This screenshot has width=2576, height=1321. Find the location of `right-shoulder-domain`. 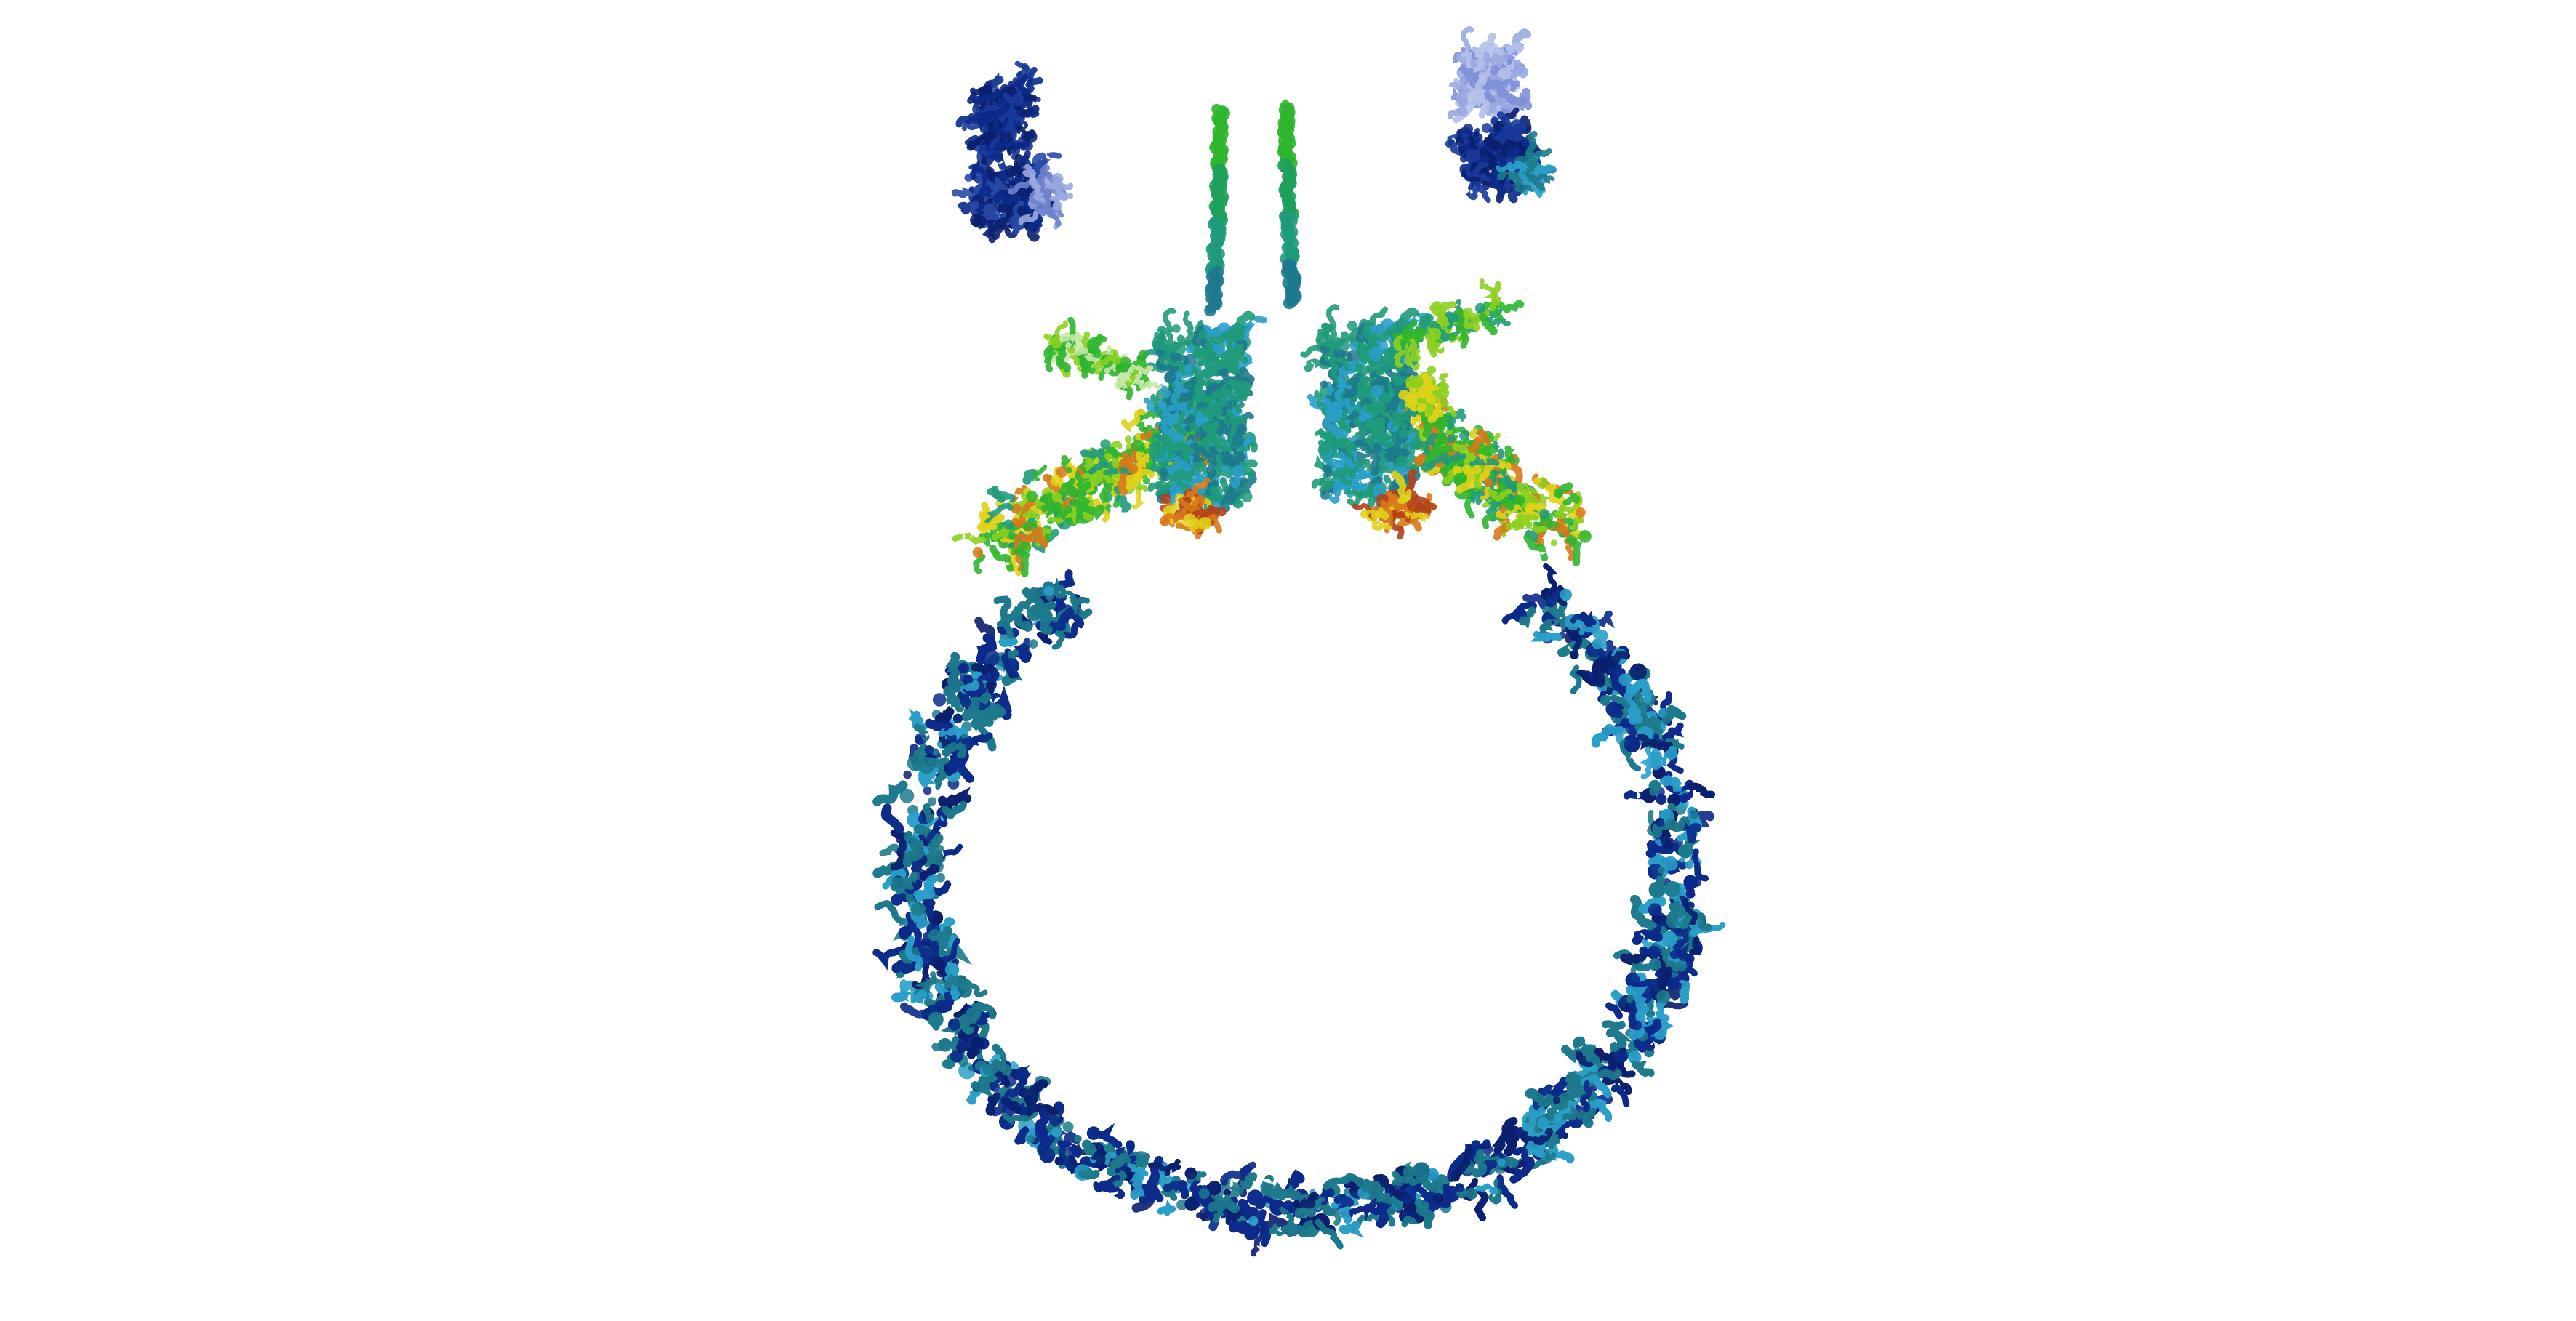

right-shoulder-domain is located at coordinates (1446, 422).